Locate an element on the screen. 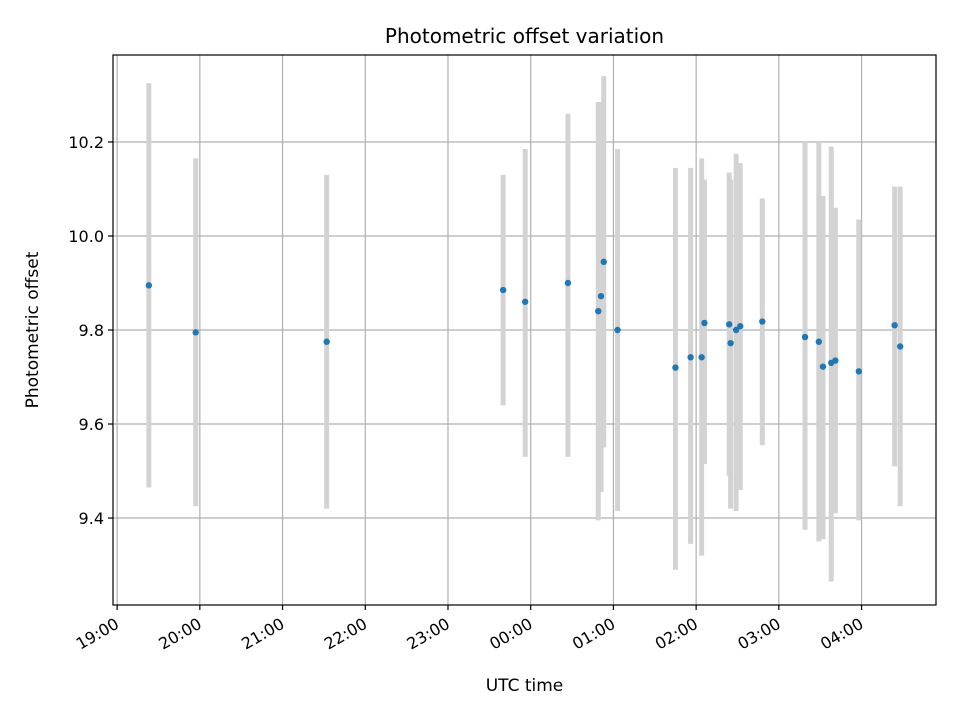  y-axis-label: Photometric offset is located at coordinates (33, 329).